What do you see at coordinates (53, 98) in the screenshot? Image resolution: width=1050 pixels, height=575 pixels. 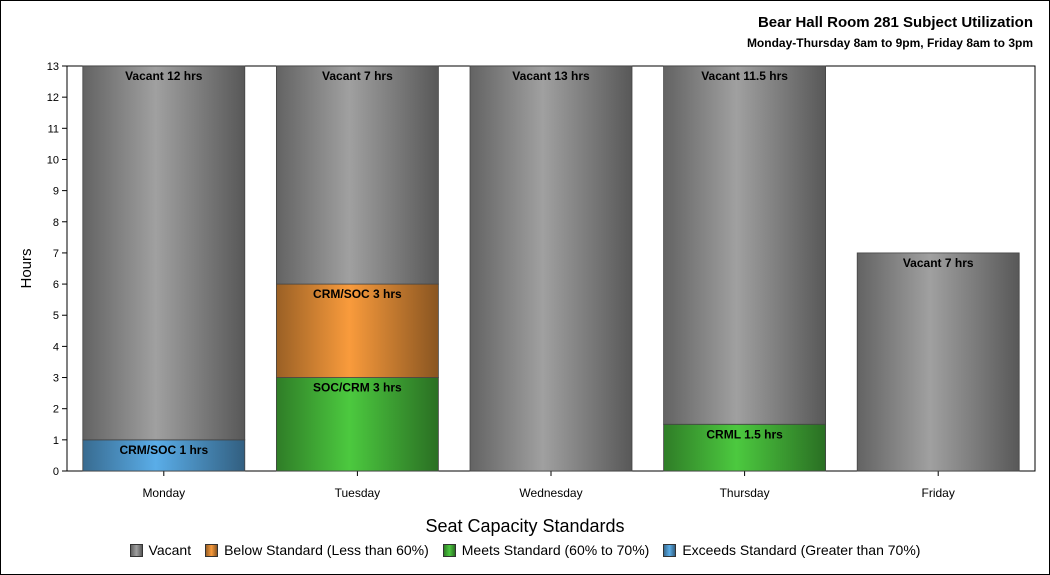 I see `y-tick-label: 12` at bounding box center [53, 98].